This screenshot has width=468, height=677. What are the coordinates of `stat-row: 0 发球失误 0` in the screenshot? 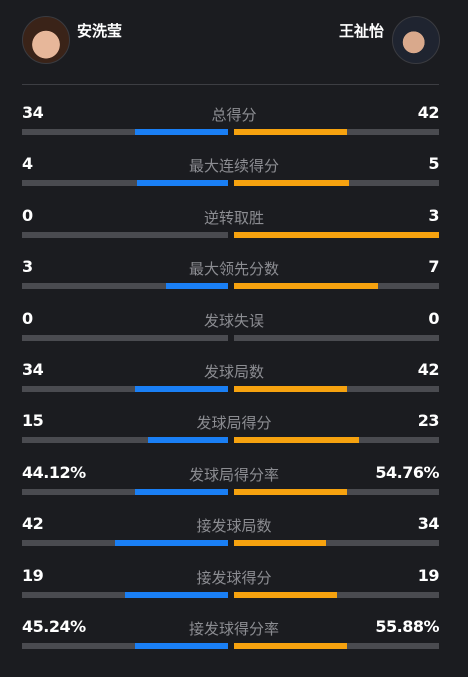 It's located at (234, 331).